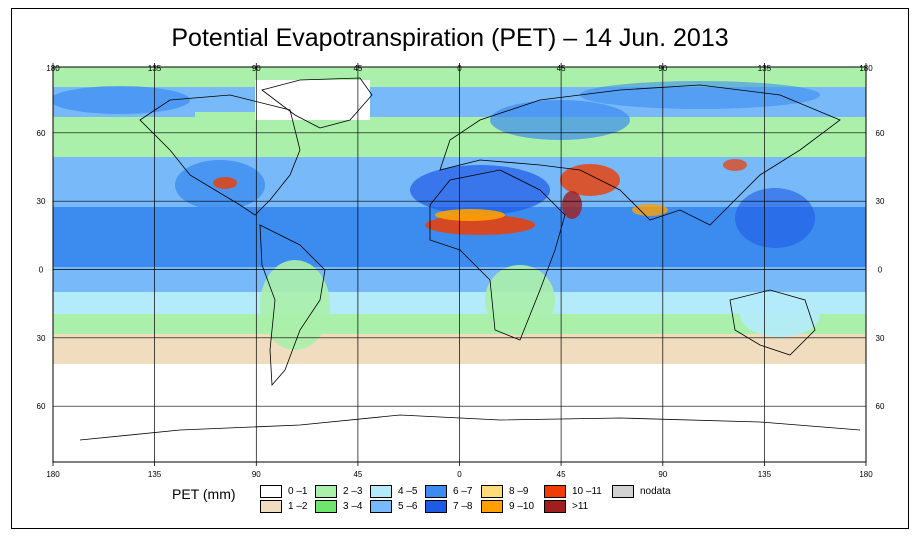  What do you see at coordinates (353, 506) in the screenshot?
I see `legend-label: 3 –4` at bounding box center [353, 506].